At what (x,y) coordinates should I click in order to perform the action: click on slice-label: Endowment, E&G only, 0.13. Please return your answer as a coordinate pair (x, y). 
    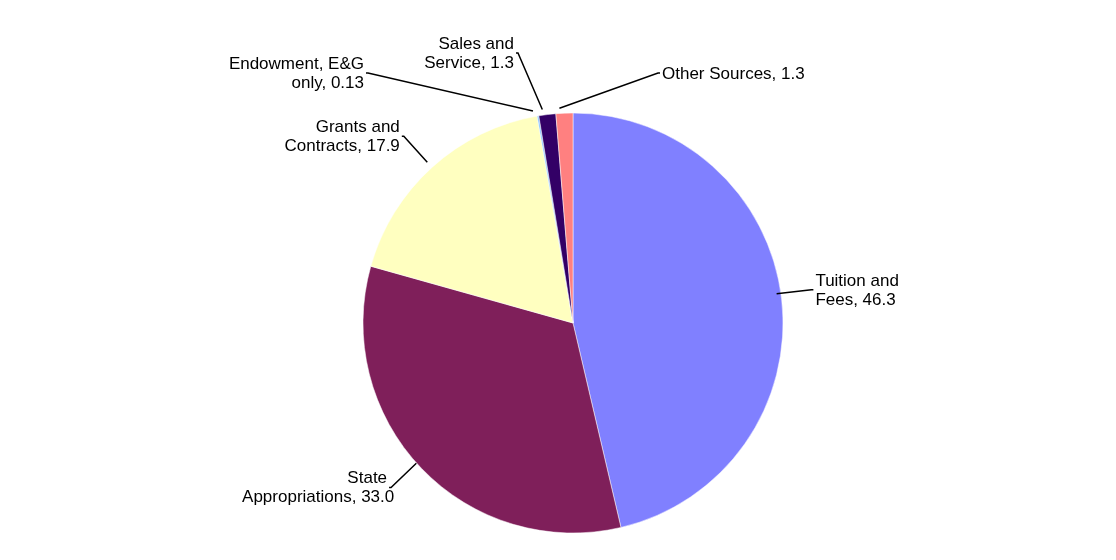
    Looking at the image, I should click on (295, 73).